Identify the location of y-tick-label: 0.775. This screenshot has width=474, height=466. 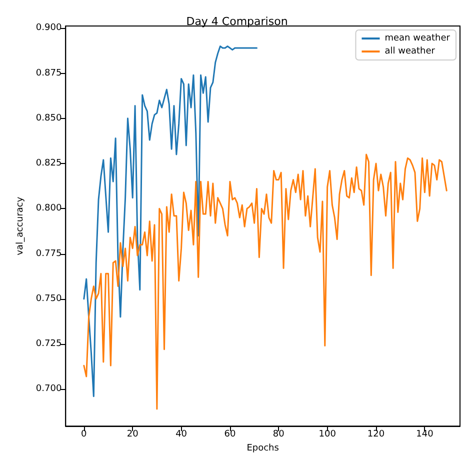
(49, 253).